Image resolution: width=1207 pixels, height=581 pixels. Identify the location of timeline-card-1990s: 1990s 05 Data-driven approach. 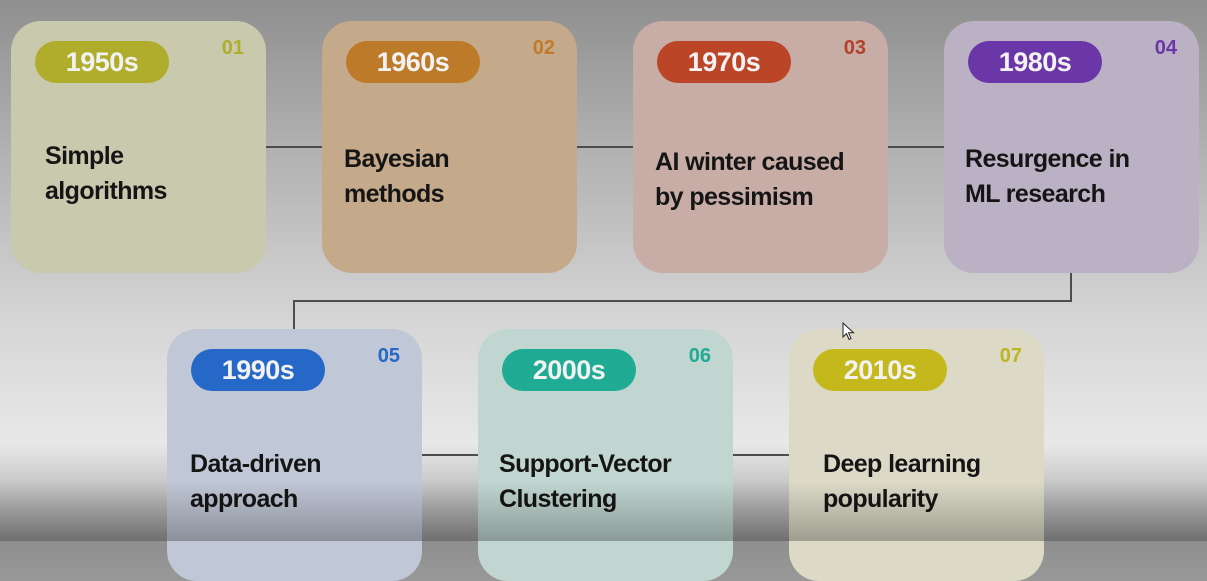
(294, 455).